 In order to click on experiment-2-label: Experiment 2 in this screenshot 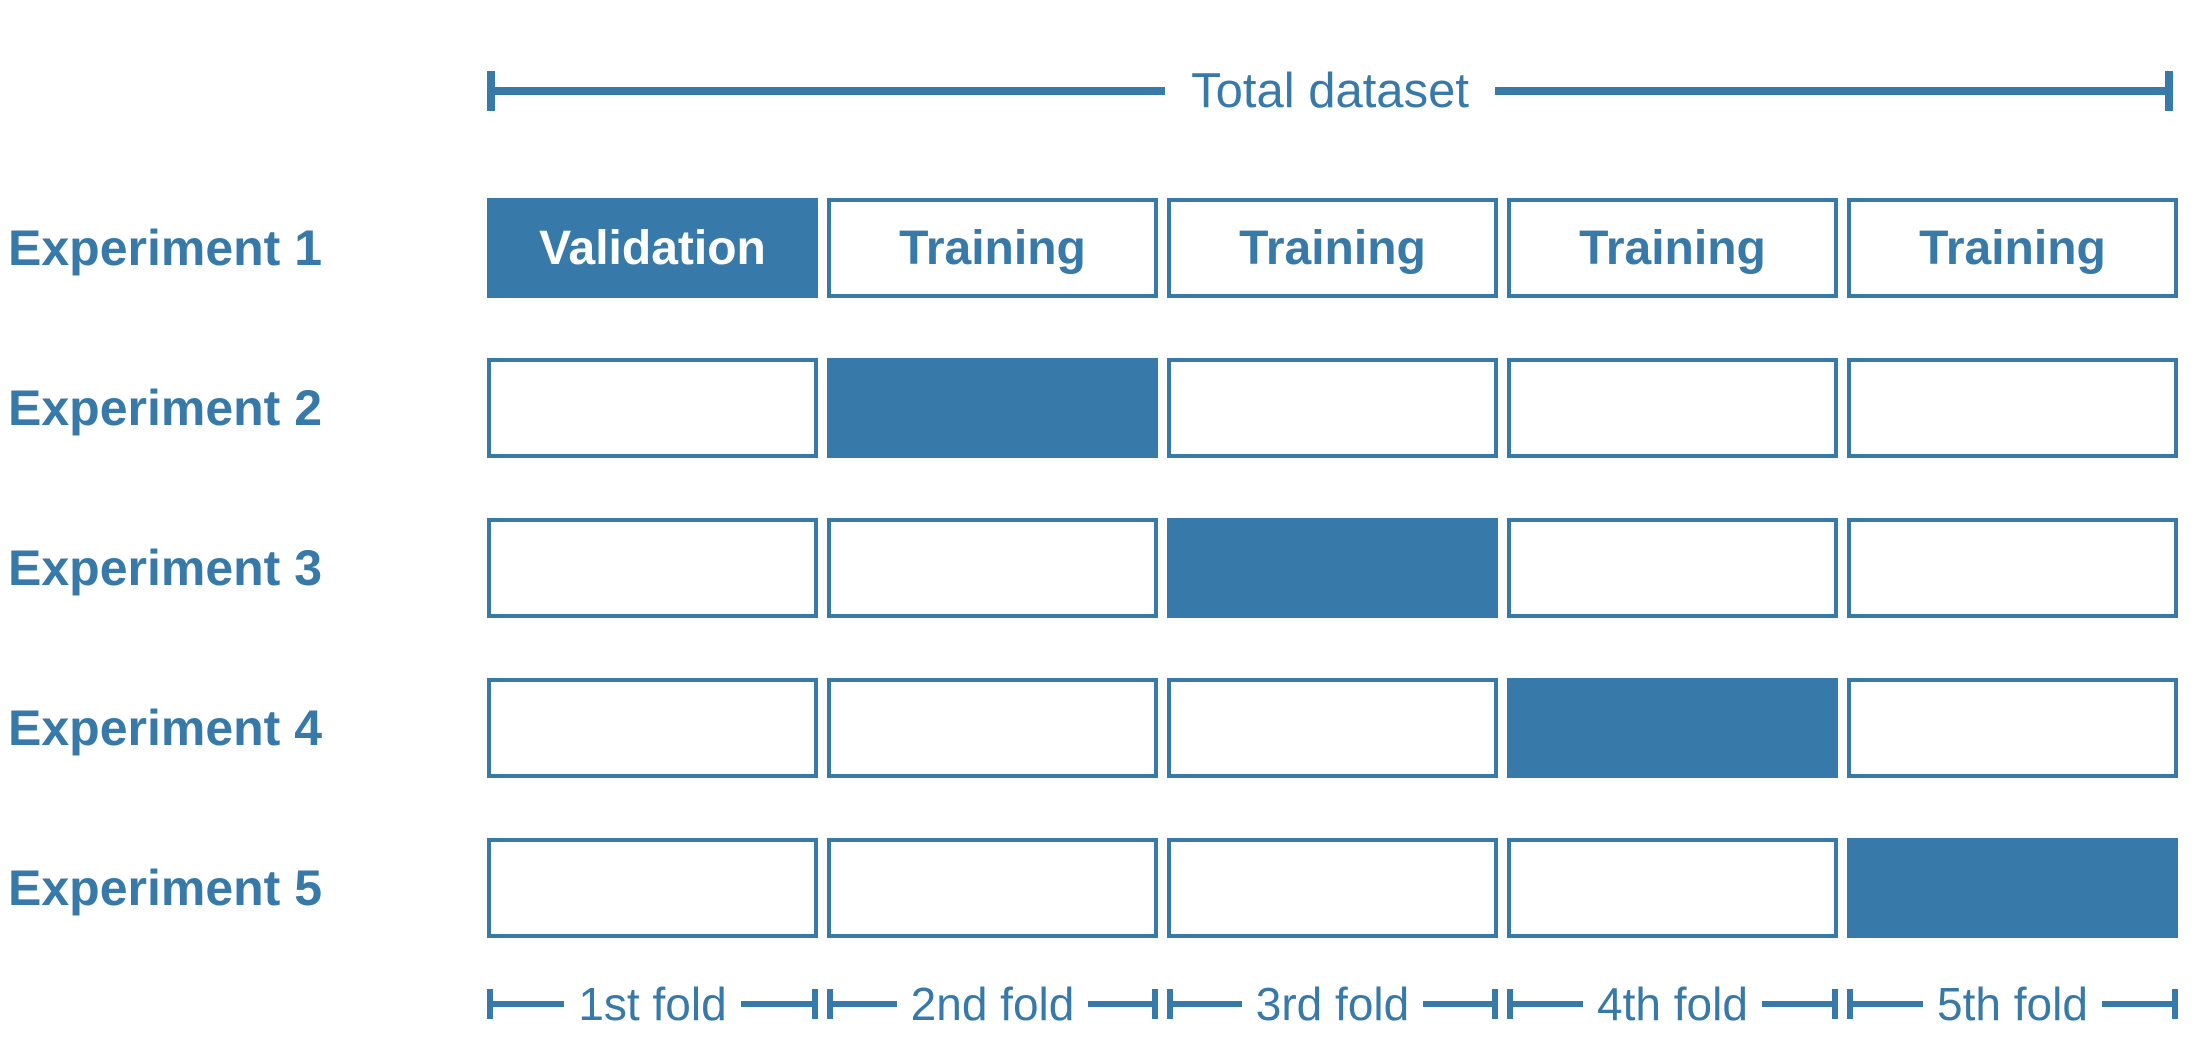, I will do `click(165, 408)`.